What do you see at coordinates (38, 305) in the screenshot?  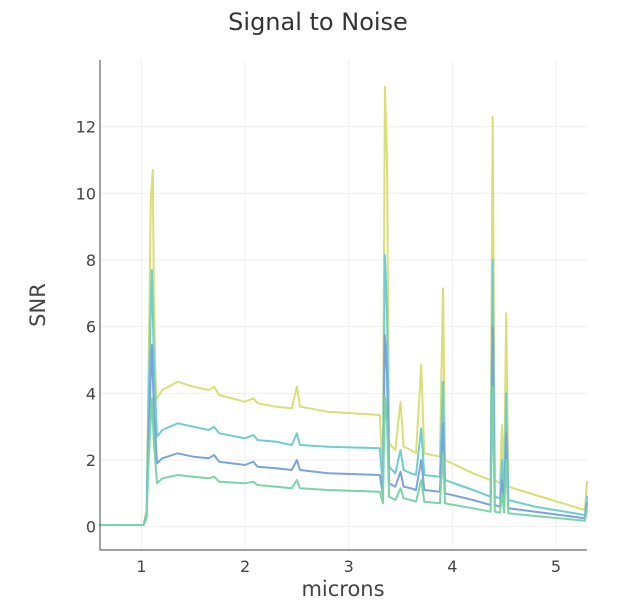 I see `y-axis-title: SNR` at bounding box center [38, 305].